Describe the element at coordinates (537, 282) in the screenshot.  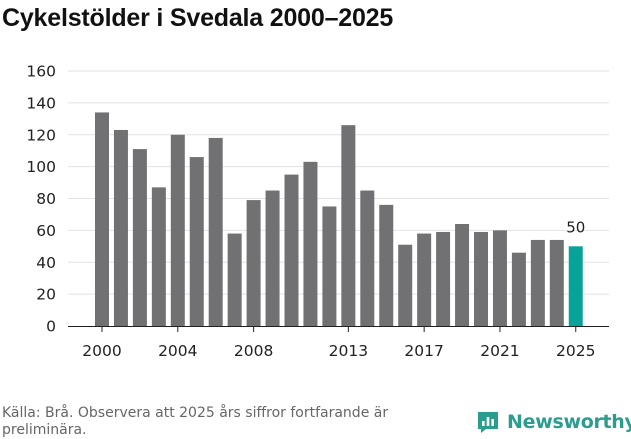
I see `bar-2023` at that location.